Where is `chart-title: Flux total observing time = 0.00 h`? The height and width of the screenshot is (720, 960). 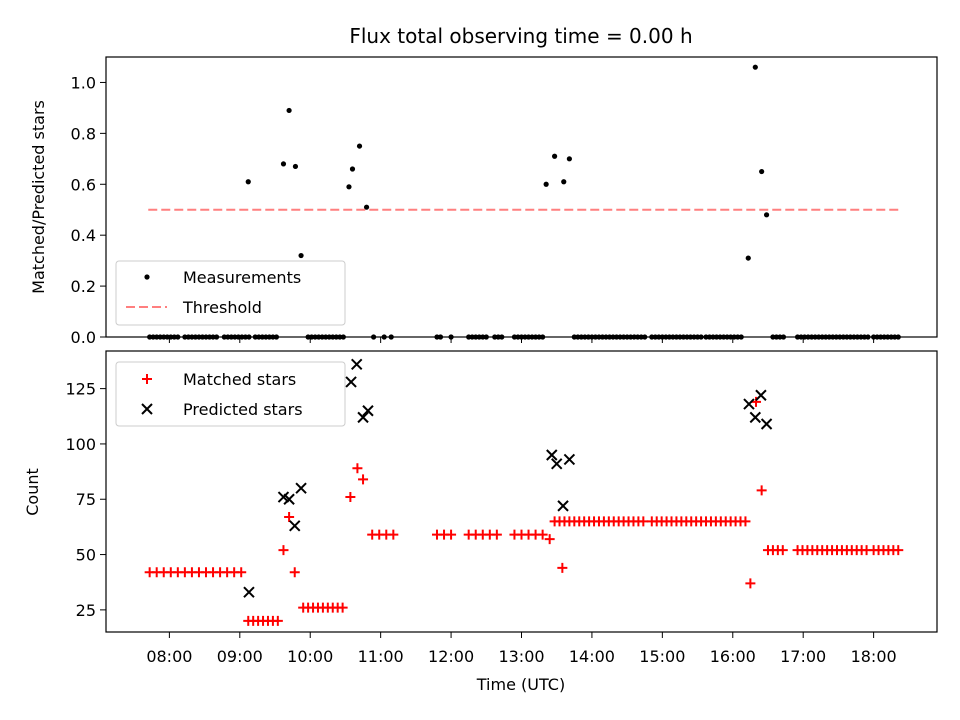 chart-title: Flux total observing time = 0.00 h is located at coordinates (520, 36).